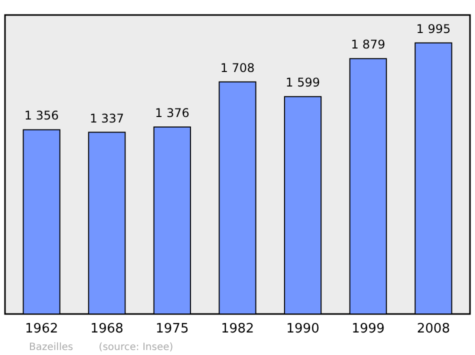 The height and width of the screenshot is (355, 475). Describe the element at coordinates (172, 113) in the screenshot. I see `data-label: 1 376` at that location.